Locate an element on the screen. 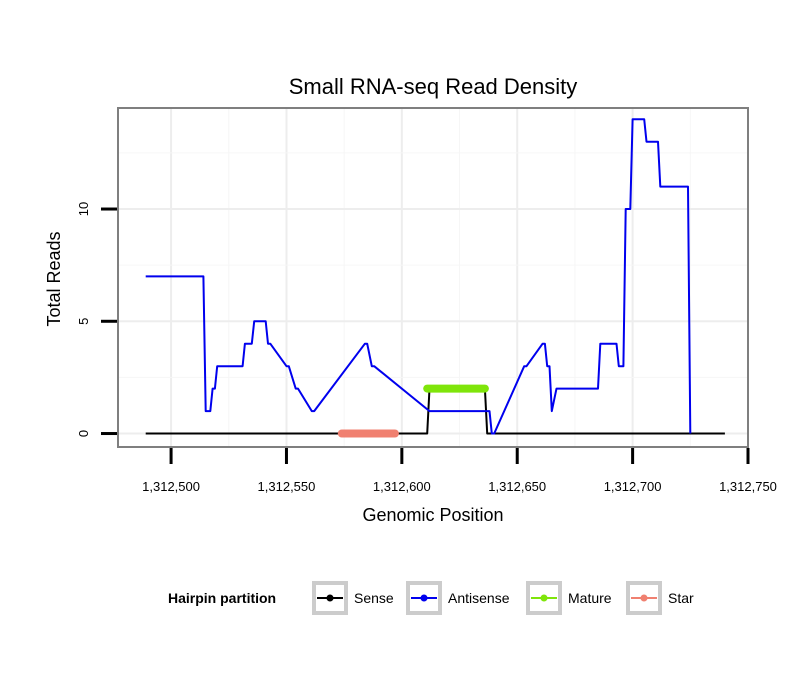 The image size is (810, 690). x-tick-label: 1,312,500 is located at coordinates (171, 486).